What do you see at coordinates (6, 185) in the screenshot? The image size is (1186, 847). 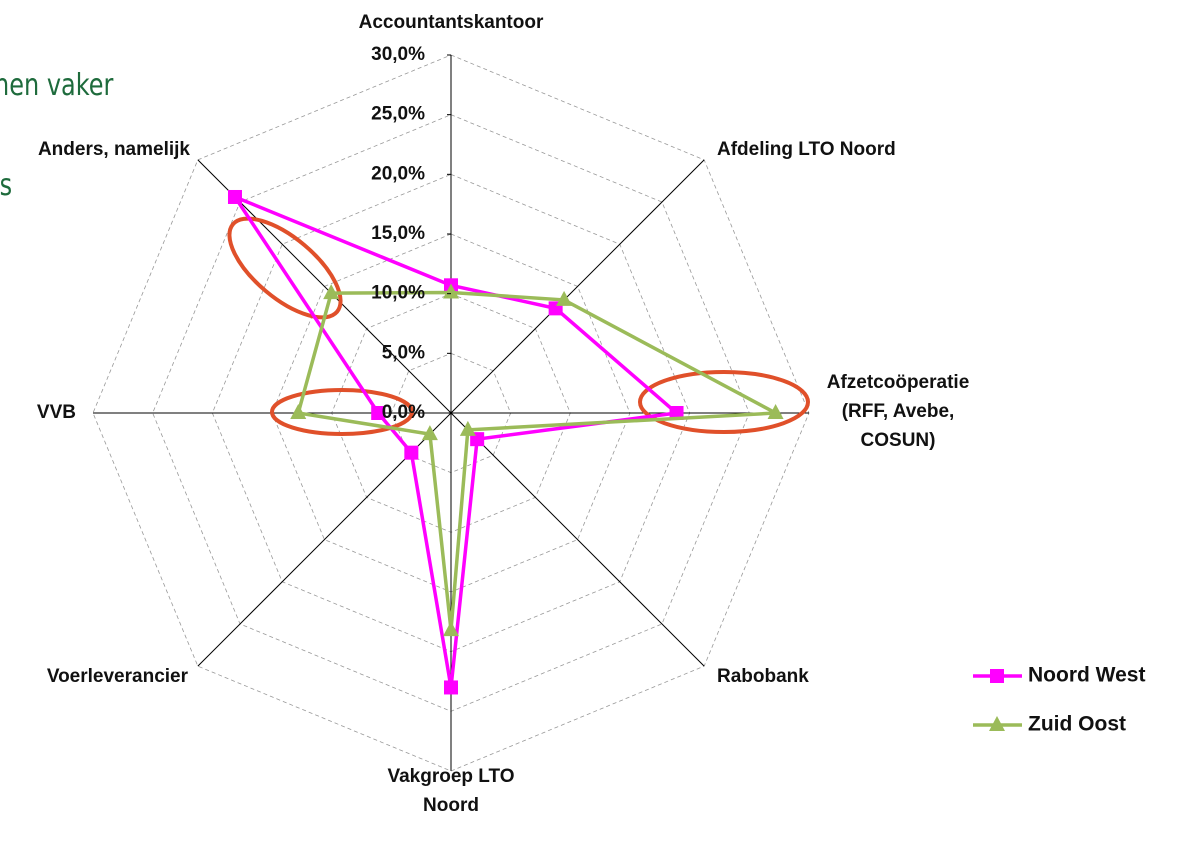 I see `annotation: ’s` at bounding box center [6, 185].